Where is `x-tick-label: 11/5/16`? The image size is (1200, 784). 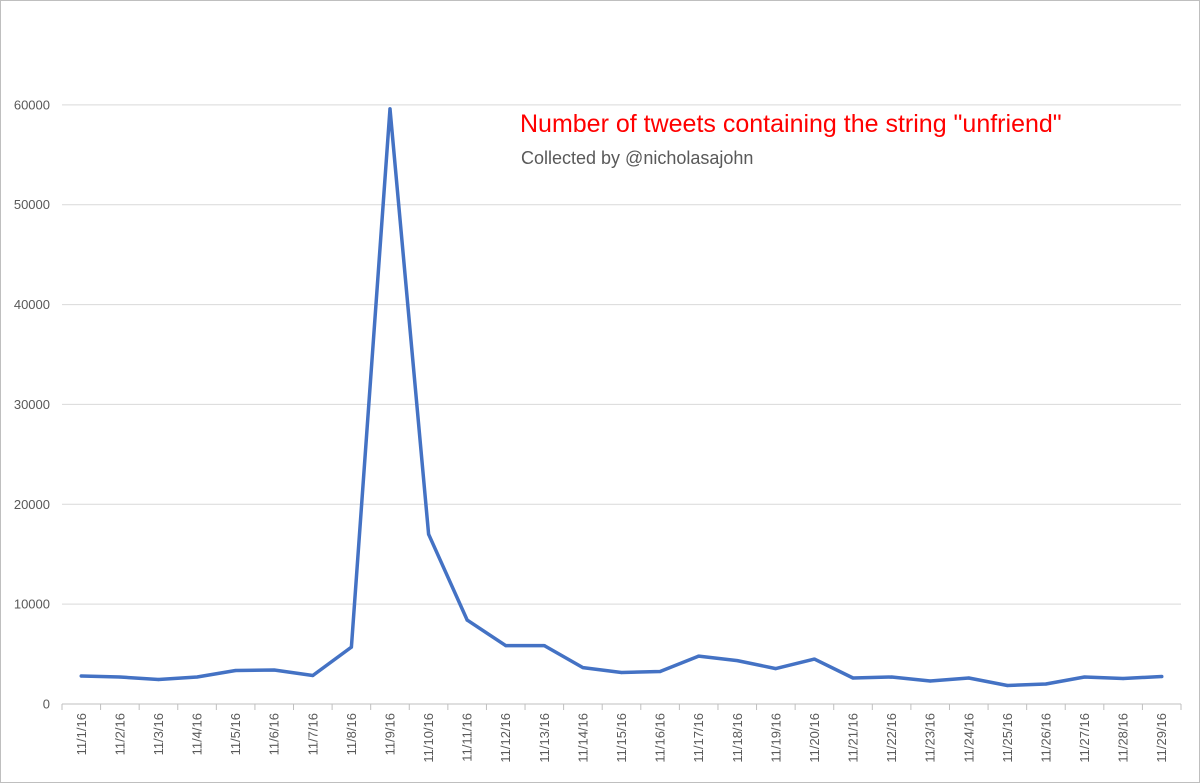 x-tick-label: 11/5/16 is located at coordinates (235, 734).